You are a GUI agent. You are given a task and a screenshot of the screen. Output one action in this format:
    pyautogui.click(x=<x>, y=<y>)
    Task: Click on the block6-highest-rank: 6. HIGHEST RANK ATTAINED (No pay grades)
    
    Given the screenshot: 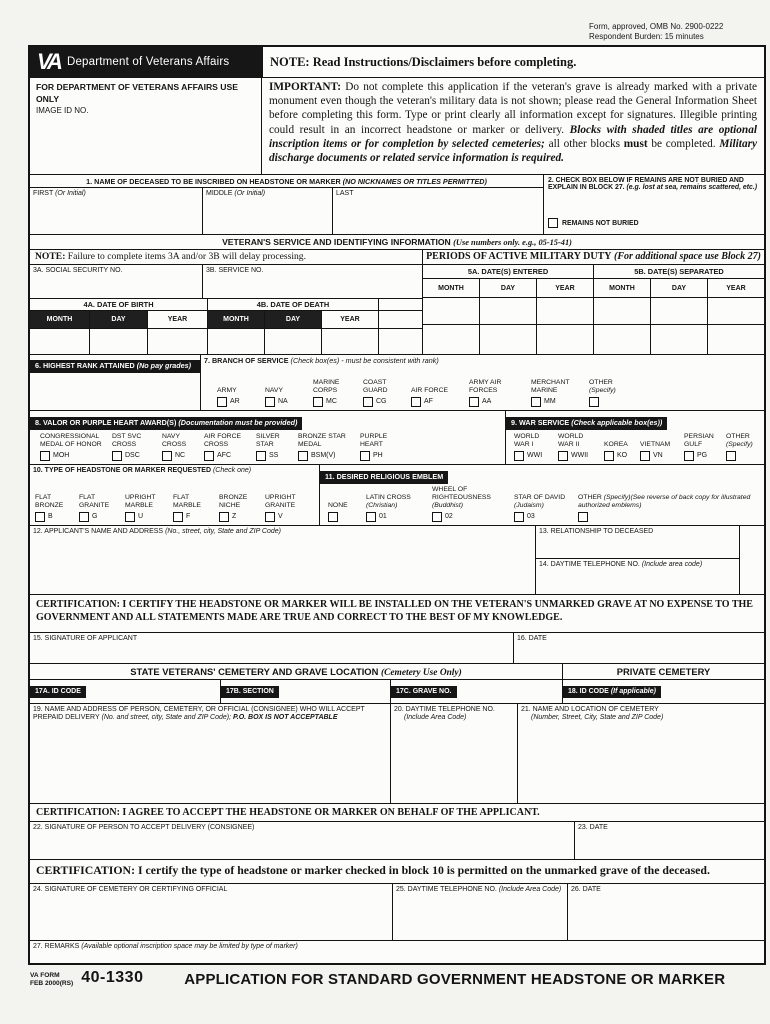 What is the action you would take?
    pyautogui.click(x=115, y=382)
    